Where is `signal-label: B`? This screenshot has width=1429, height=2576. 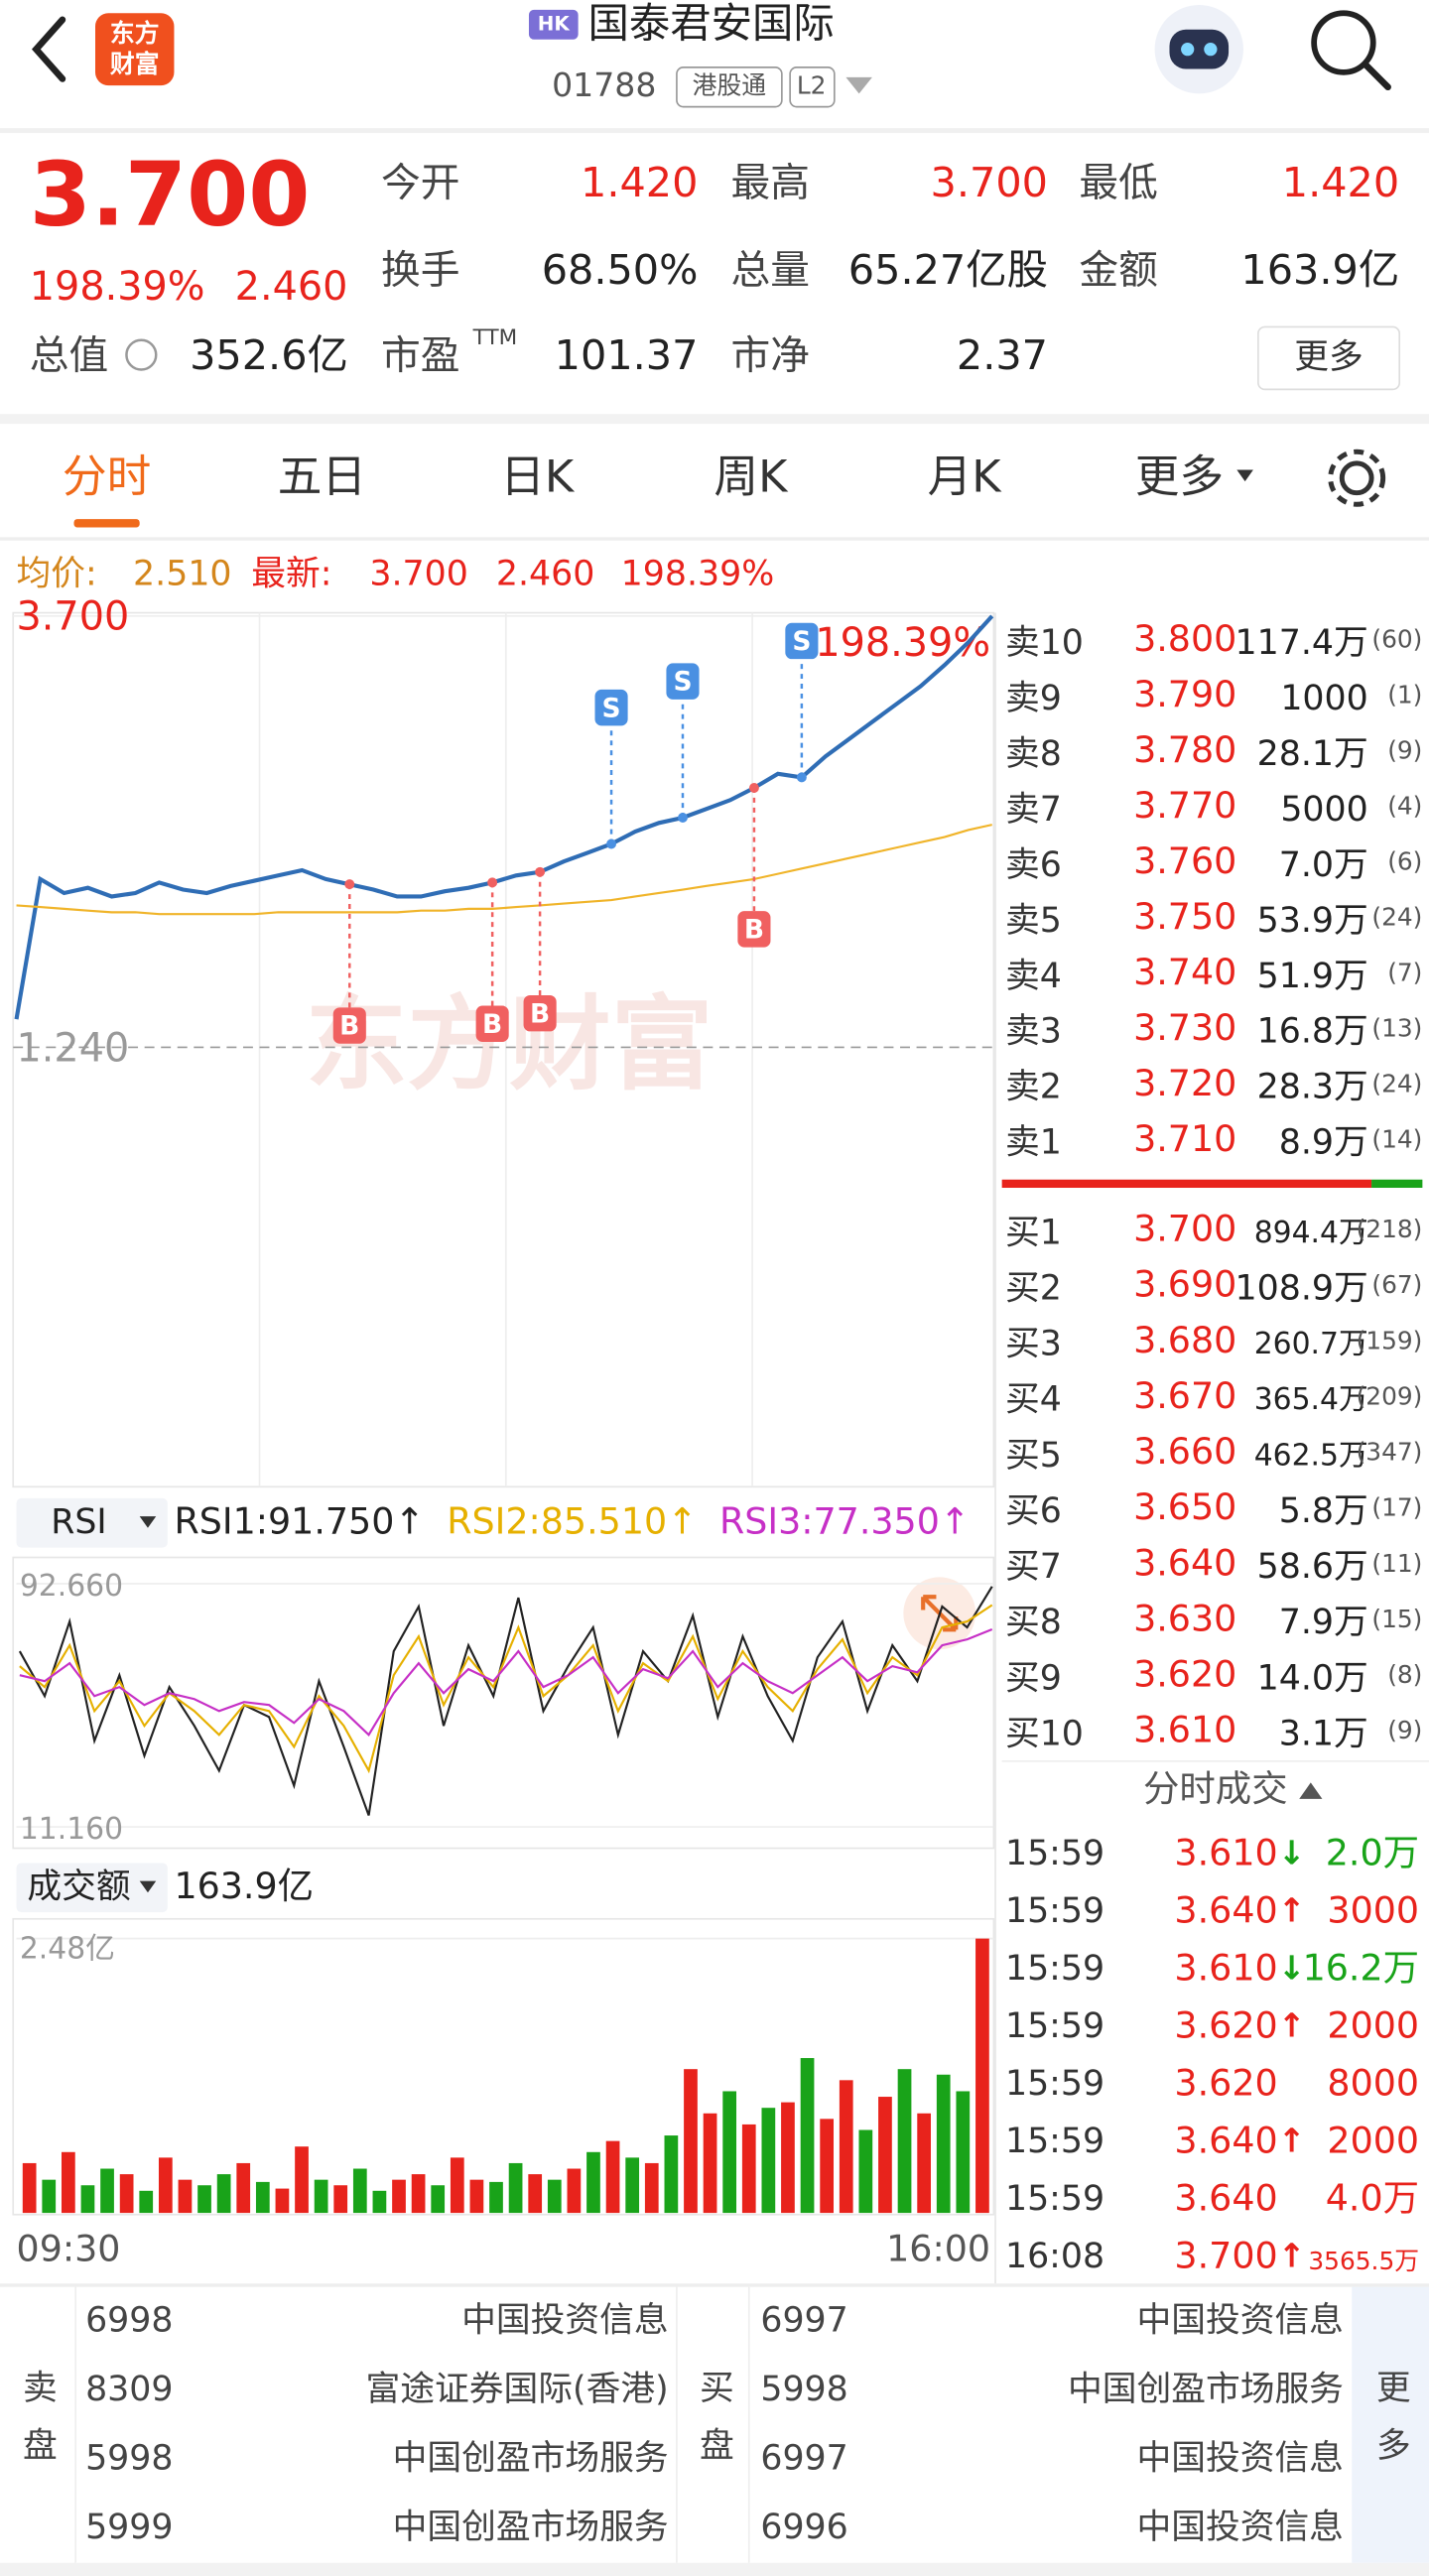 signal-label: B is located at coordinates (492, 1025).